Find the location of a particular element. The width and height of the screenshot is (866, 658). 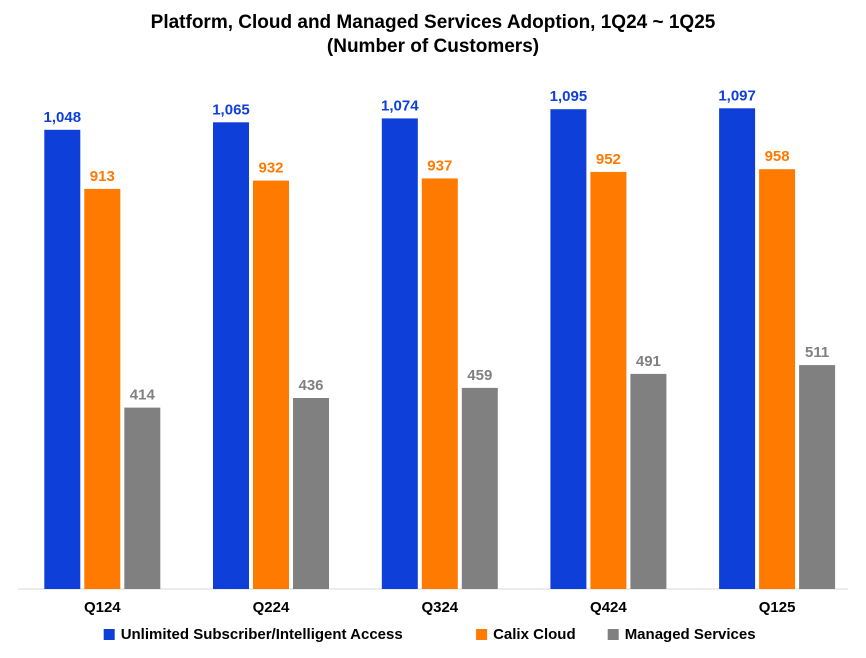

data-label-q324-series-2: 459 is located at coordinates (479, 375).